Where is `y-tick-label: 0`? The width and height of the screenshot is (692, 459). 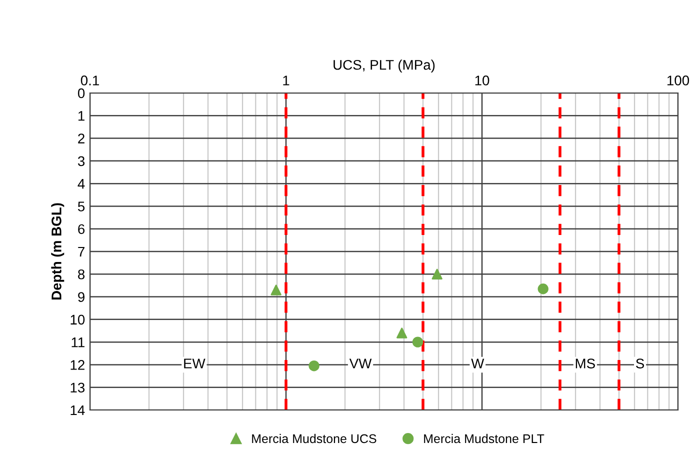
y-tick-label: 0 is located at coordinates (81, 93).